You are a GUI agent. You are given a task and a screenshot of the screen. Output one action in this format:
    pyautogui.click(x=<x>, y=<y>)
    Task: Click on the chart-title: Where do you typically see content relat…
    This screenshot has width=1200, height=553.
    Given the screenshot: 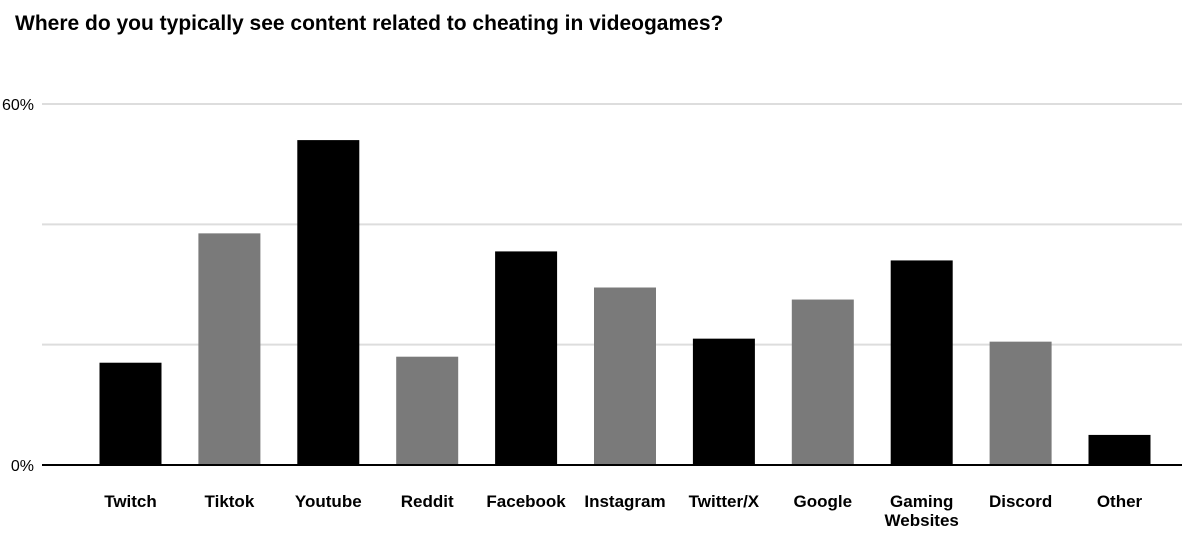 What is the action you would take?
    pyautogui.click(x=369, y=23)
    